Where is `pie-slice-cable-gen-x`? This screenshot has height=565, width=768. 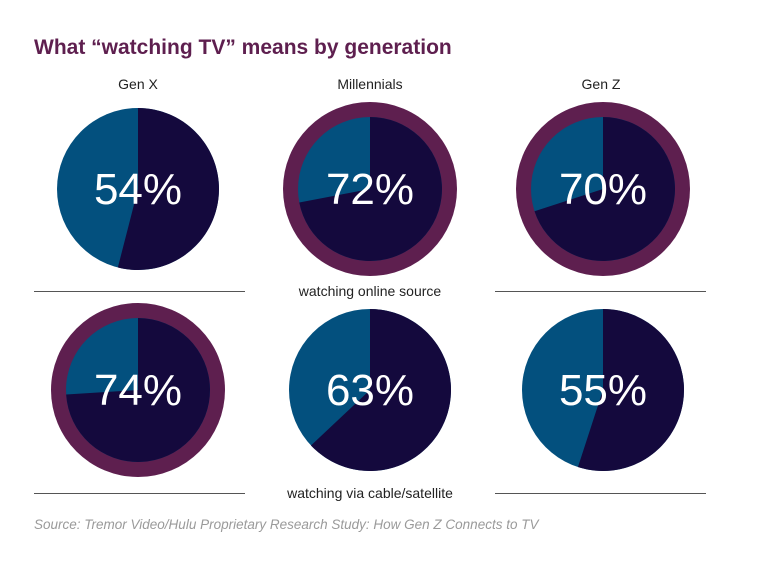
pie-slice-cable-gen-x is located at coordinates (138, 390).